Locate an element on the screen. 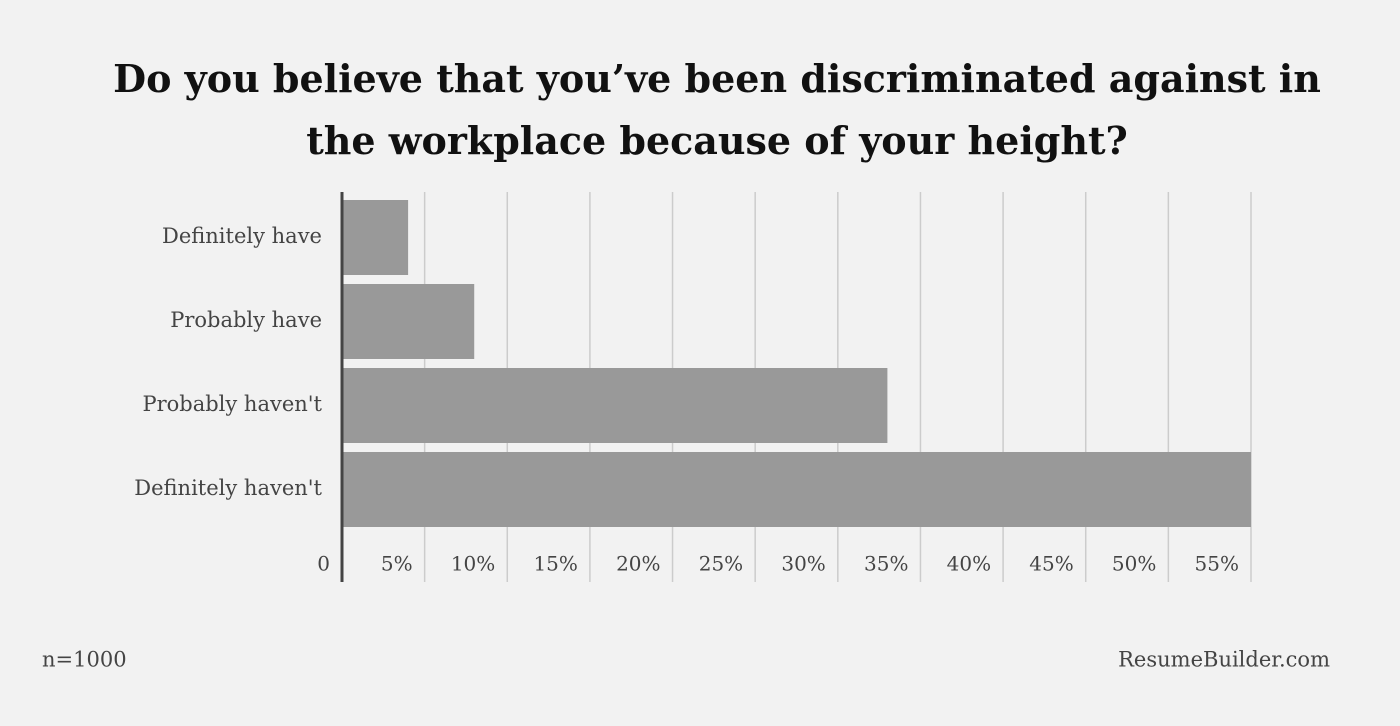 The image size is (1400, 726). x-tick-label: 30% is located at coordinates (803, 564).